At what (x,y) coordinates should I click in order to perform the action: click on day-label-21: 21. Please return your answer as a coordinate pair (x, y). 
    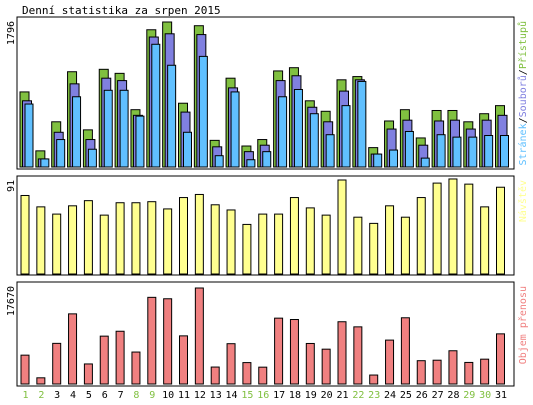
    Looking at the image, I should click on (342, 395).